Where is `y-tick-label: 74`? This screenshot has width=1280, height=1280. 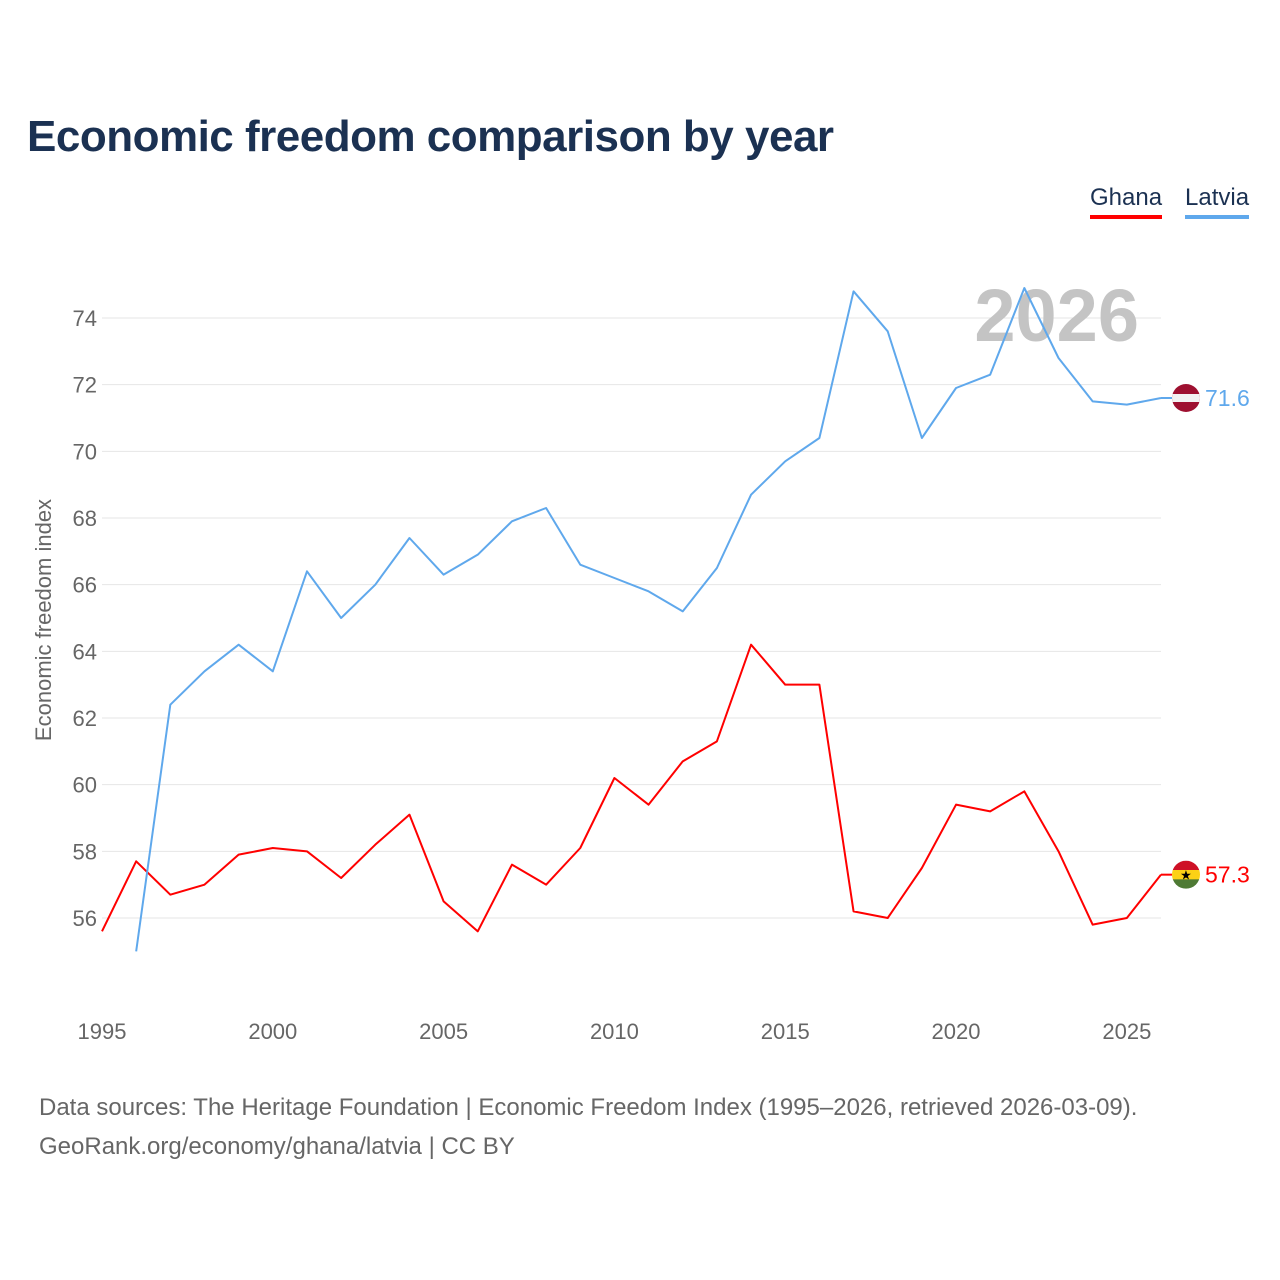
y-tick-label: 74 is located at coordinates (85, 318).